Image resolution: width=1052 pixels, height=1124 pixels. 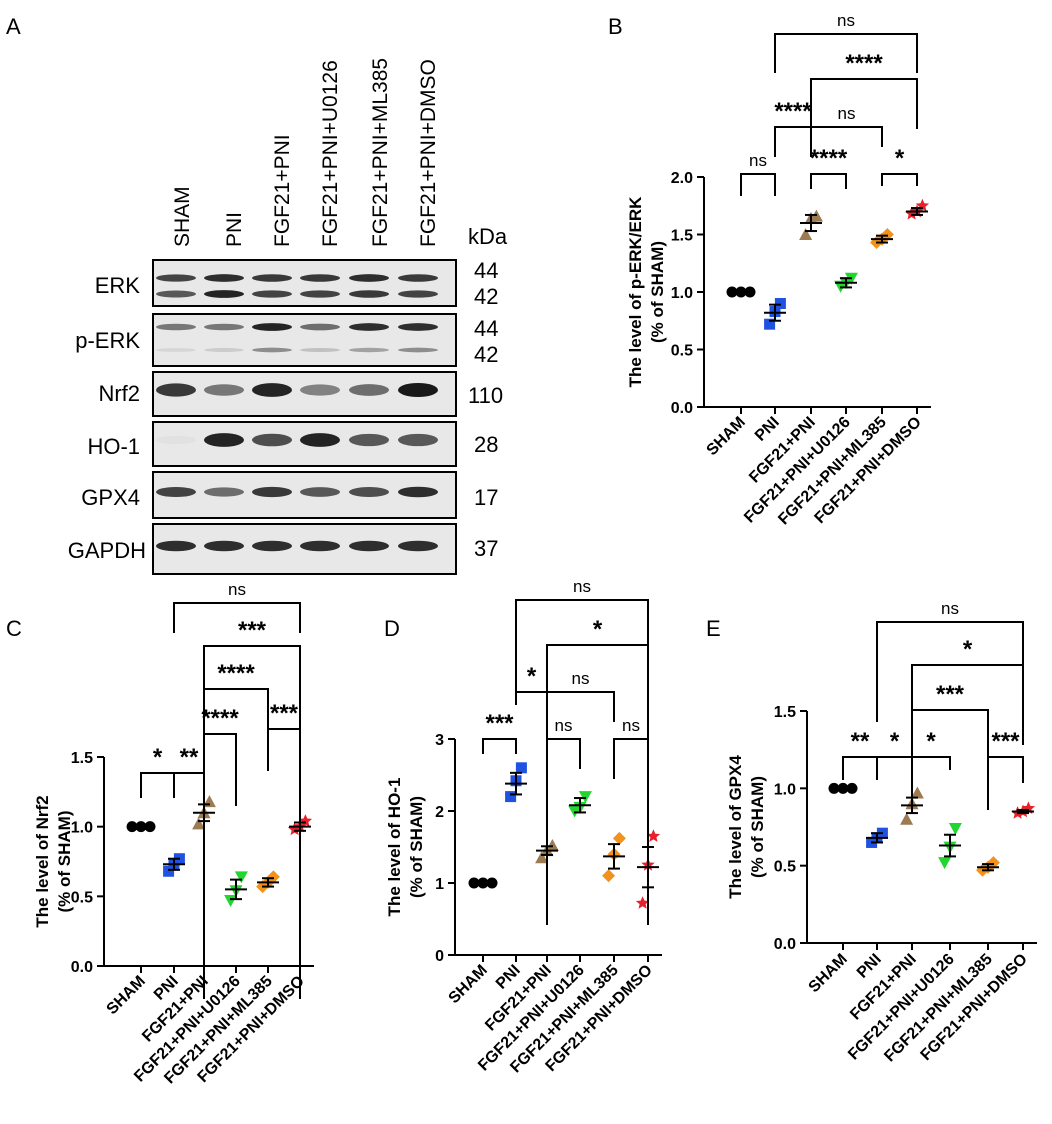 I want to click on lane-label: SHAM, so click(x=182, y=216).